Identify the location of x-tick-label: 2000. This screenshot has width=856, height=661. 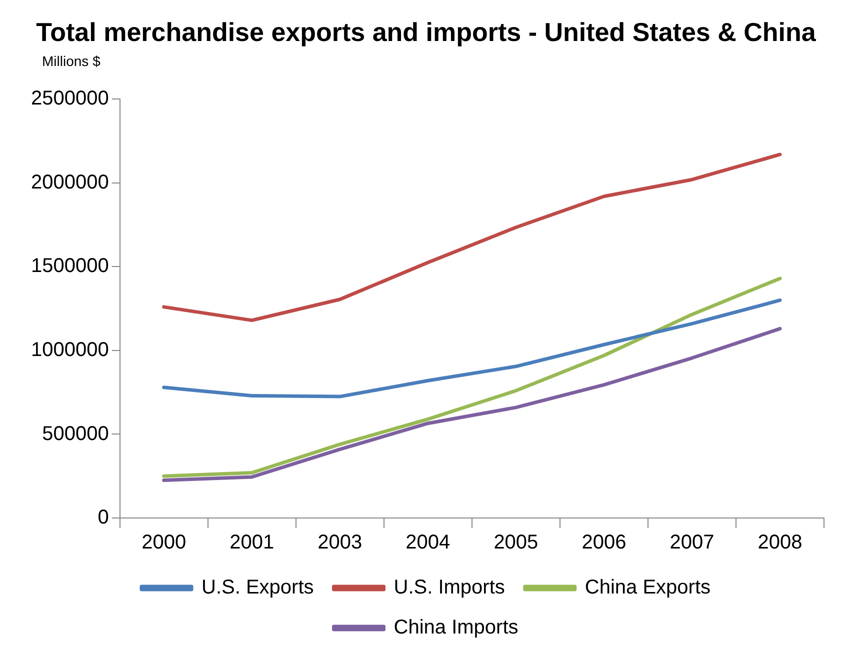
(164, 543).